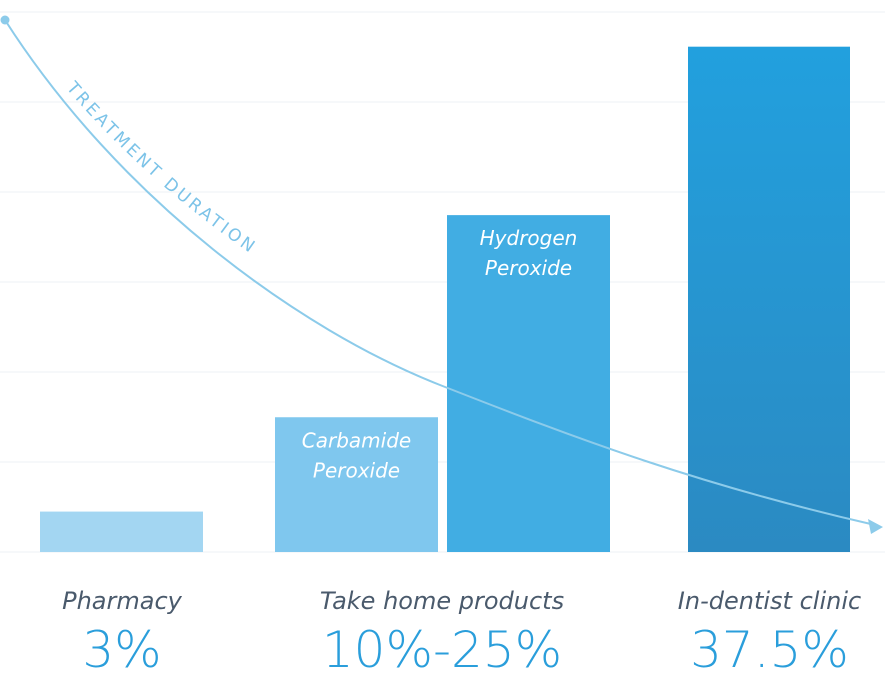 This screenshot has width=885, height=691. What do you see at coordinates (769, 650) in the screenshot?
I see `group-value-dentist: 37.5%` at bounding box center [769, 650].